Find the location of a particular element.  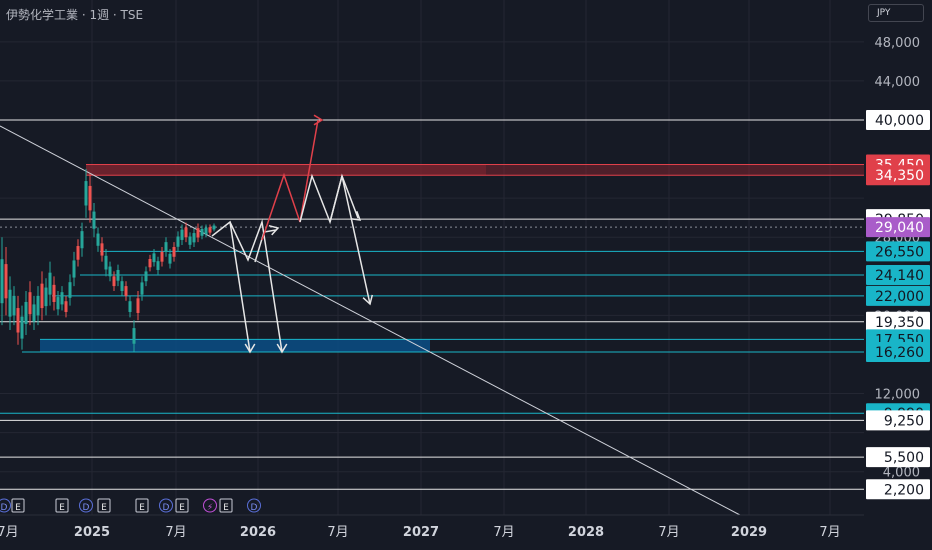

price-label-text: 34,350 is located at coordinates (899, 176).